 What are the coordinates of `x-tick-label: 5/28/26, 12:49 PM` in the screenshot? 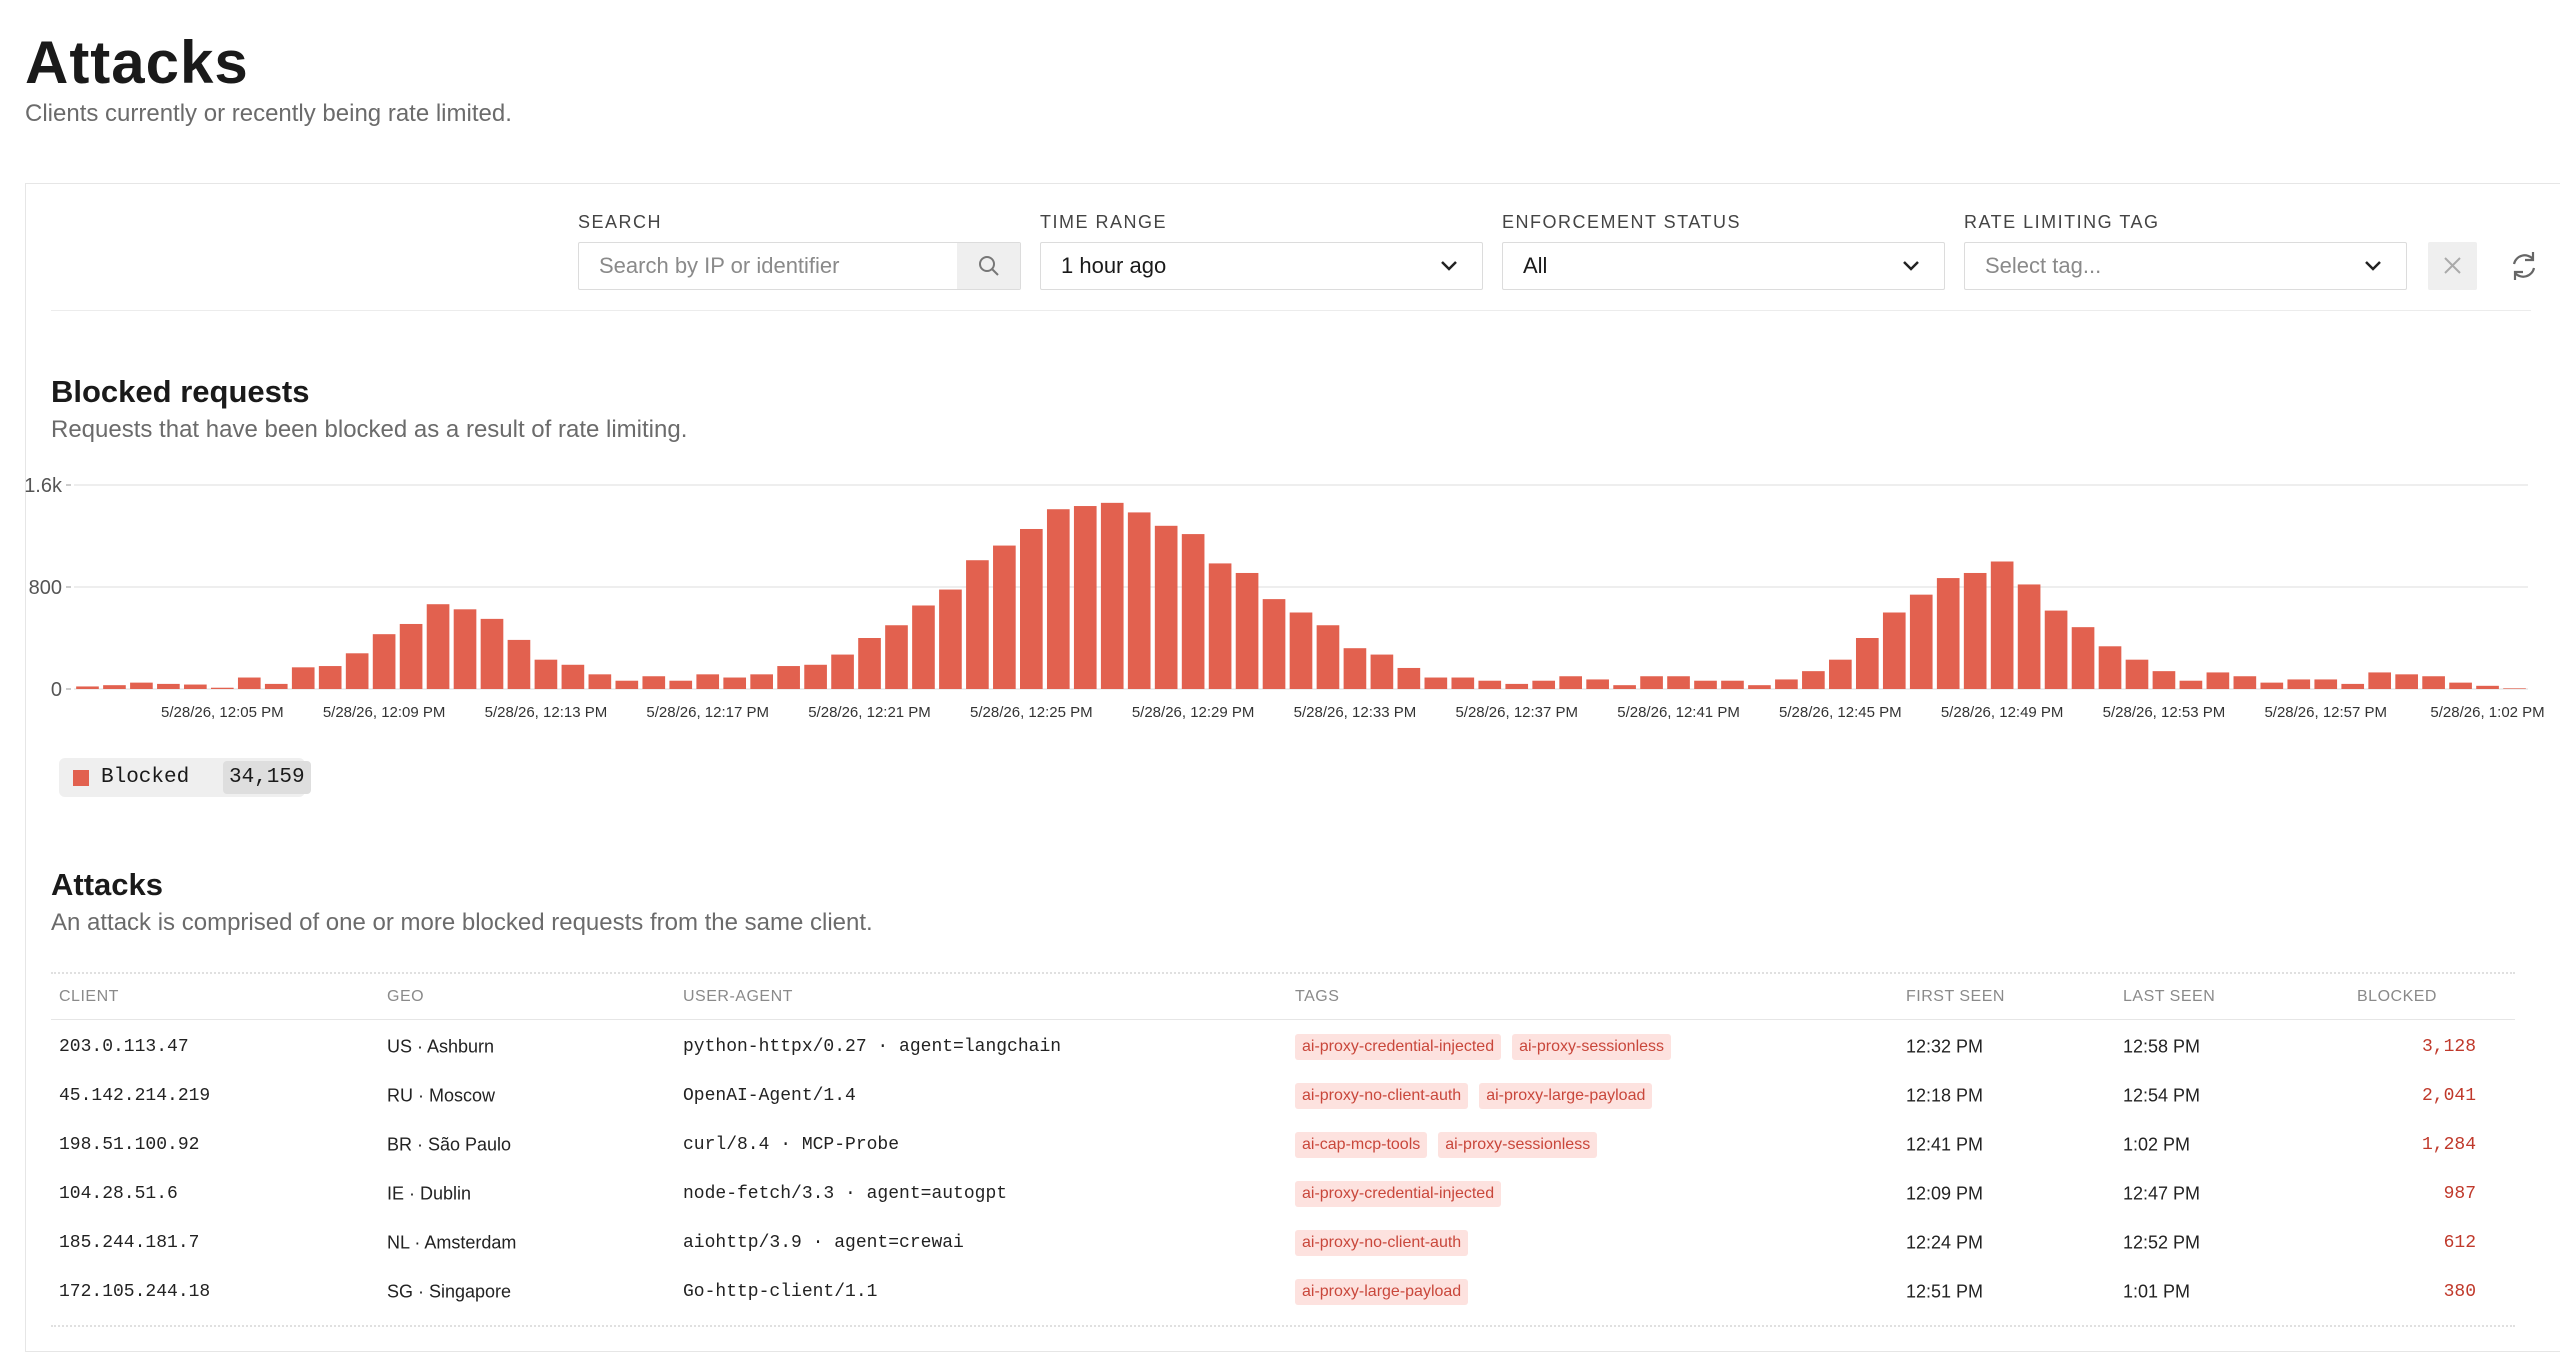 It's located at (2002, 712).